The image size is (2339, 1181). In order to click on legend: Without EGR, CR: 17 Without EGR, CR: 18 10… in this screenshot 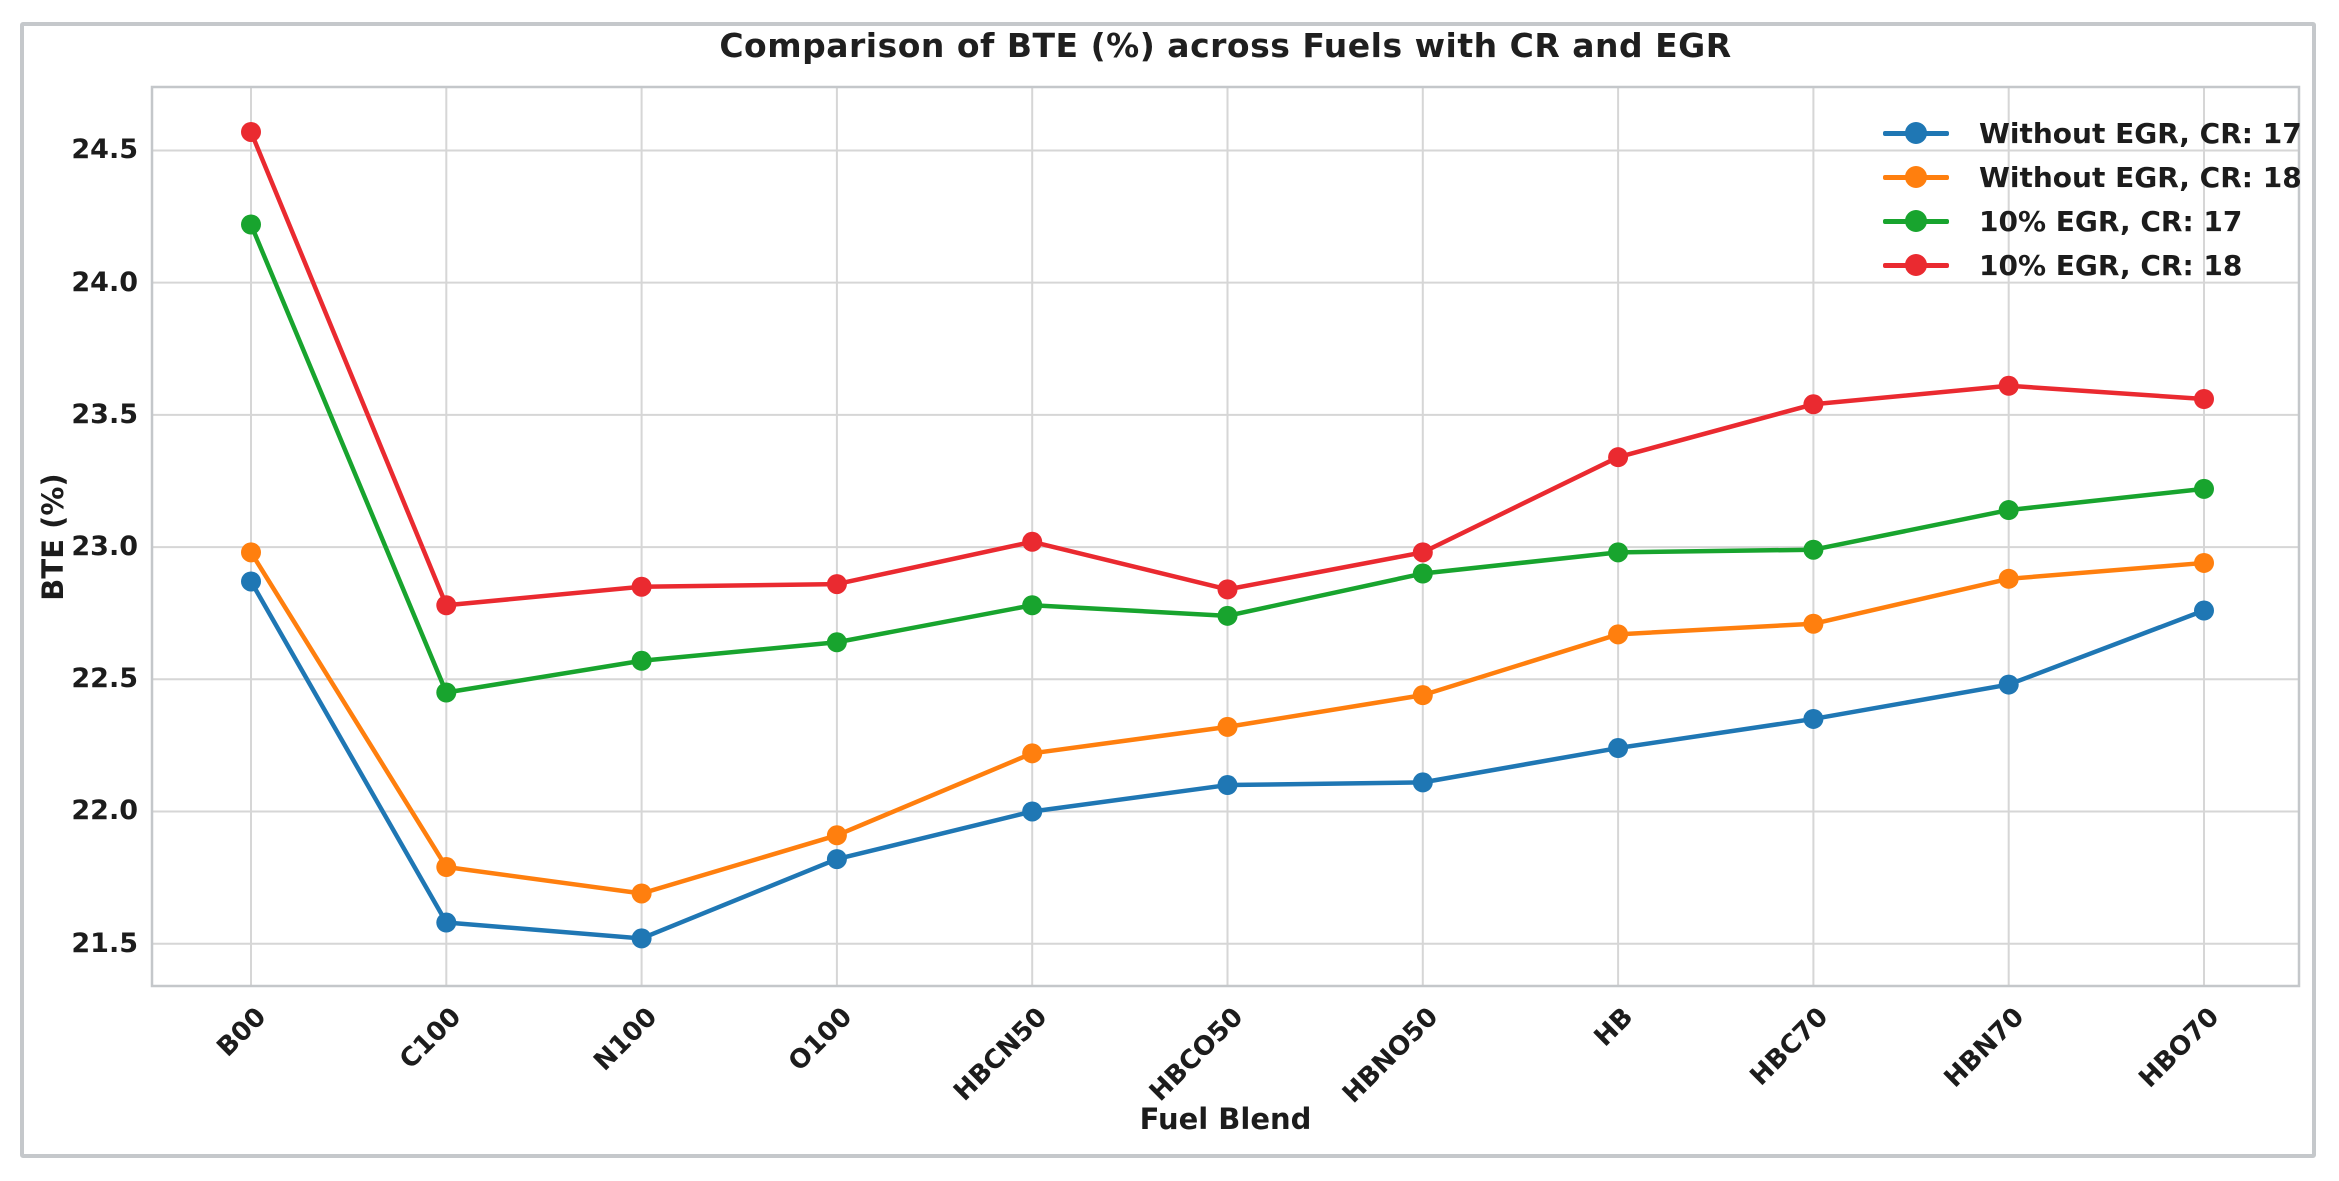, I will do `click(2092, 199)`.